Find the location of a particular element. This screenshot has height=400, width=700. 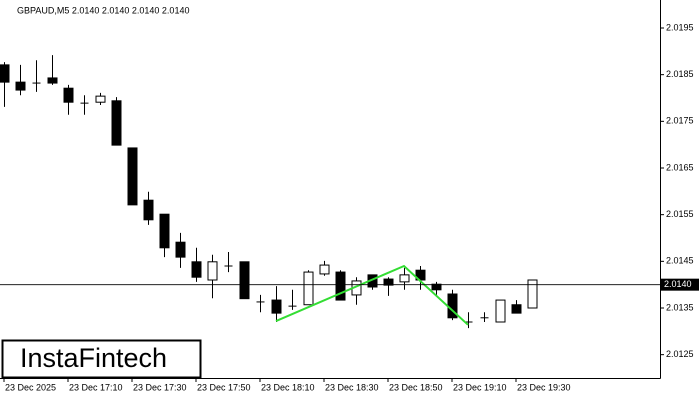

y-tick-label: 2.0185 is located at coordinates (680, 74).